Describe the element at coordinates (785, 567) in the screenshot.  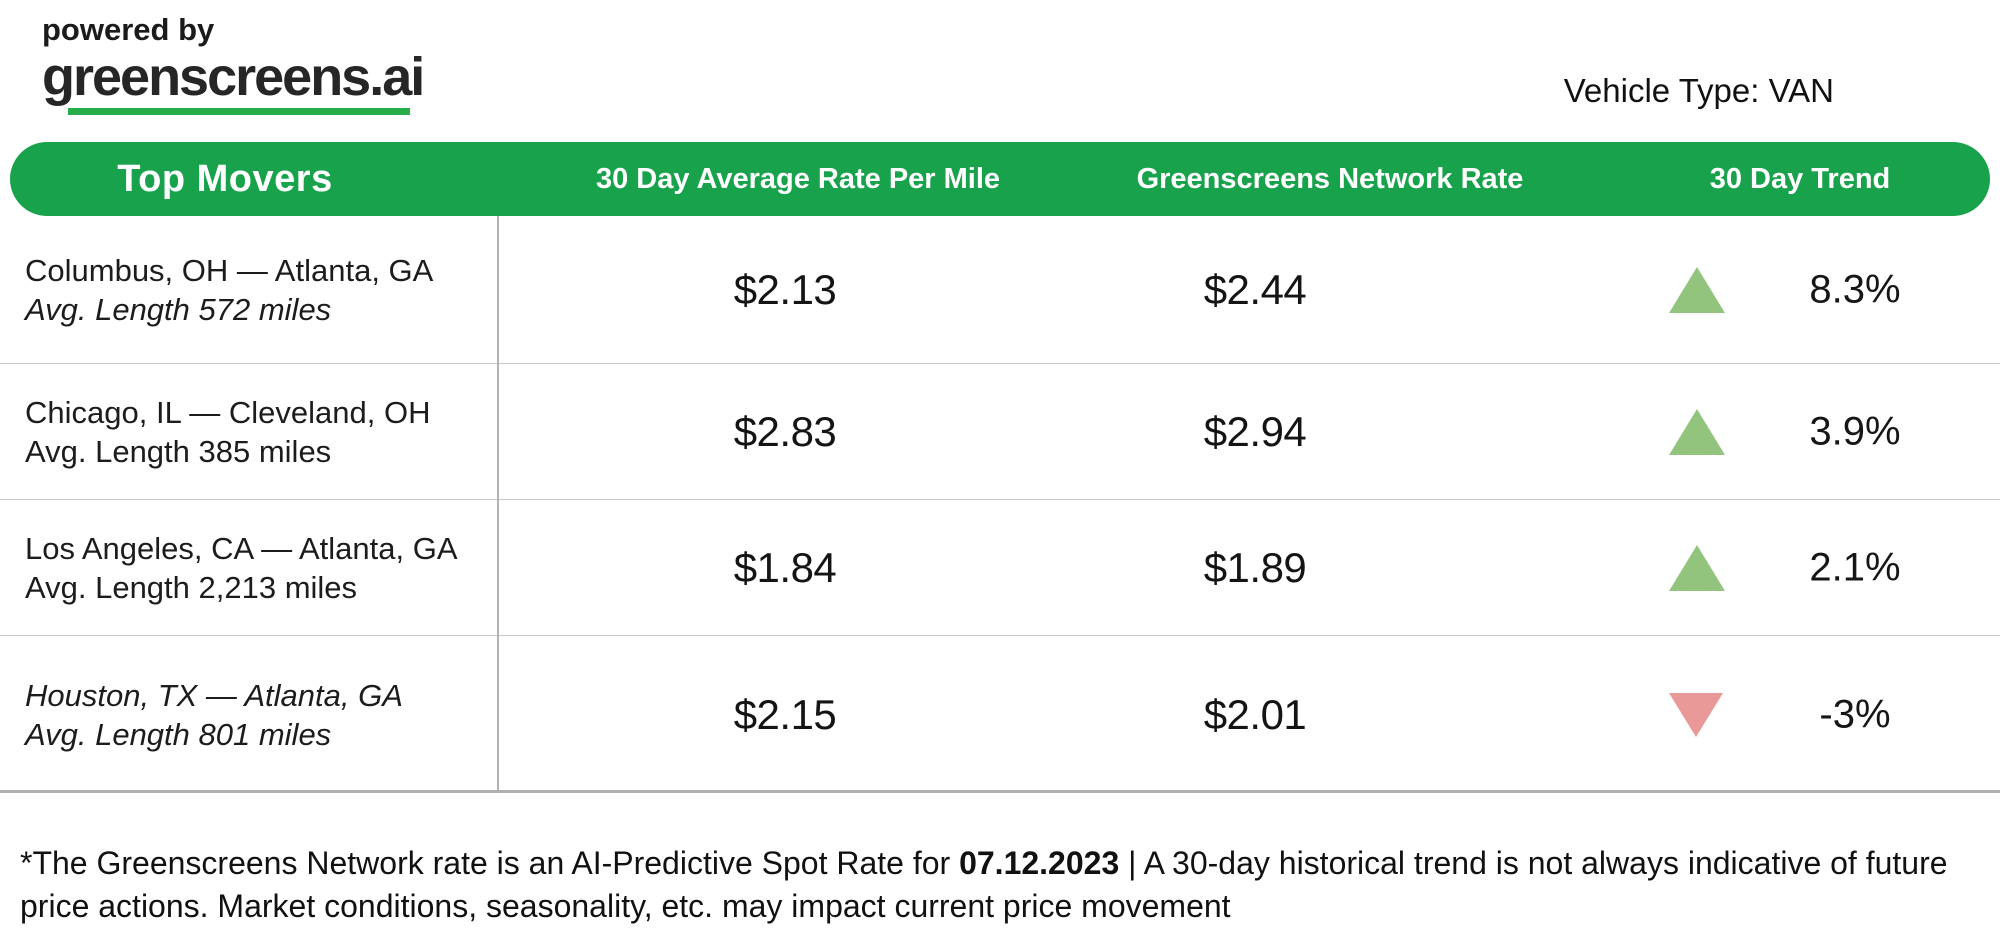
I see `avg-rate-value: $1.84` at that location.